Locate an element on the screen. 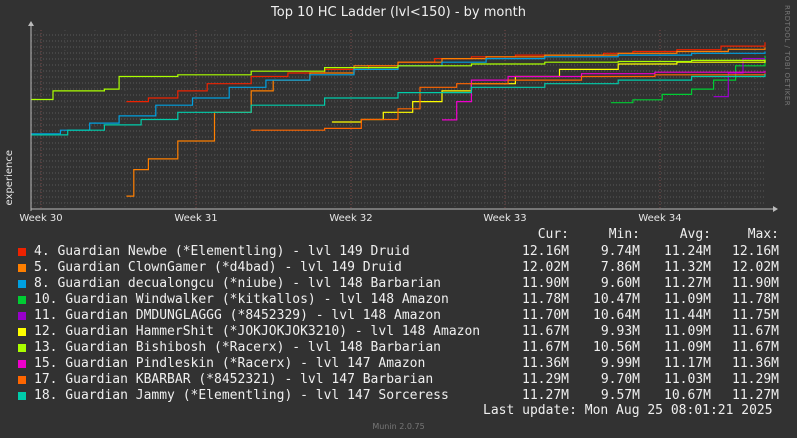  x-ticks: Week 30 Week 31 Week 32 Week 33 Week 34 is located at coordinates (350, 218).